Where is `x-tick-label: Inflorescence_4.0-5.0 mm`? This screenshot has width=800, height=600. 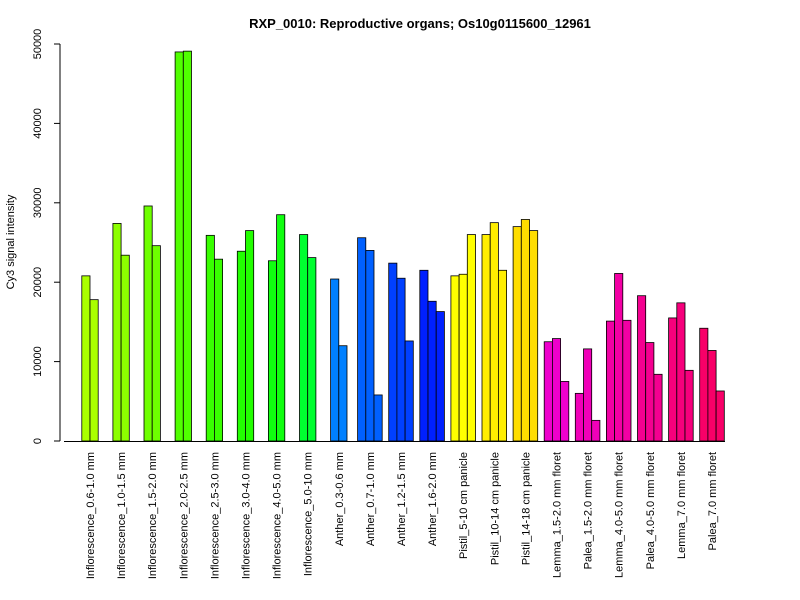 x-tick-label: Inflorescence_4.0-5.0 mm is located at coordinates (278, 515).